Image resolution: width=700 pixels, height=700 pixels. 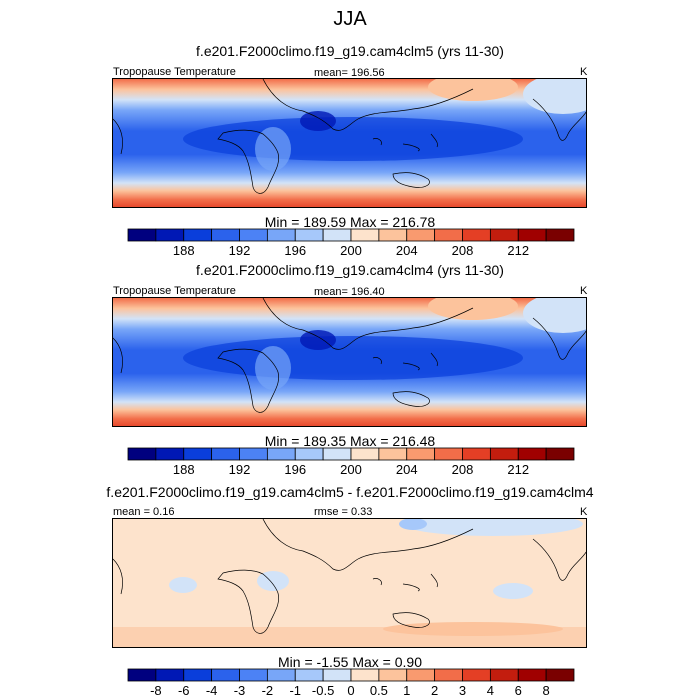 What do you see at coordinates (349, 73) in the screenshot?
I see `panel1-mean-label: mean= 196.56` at bounding box center [349, 73].